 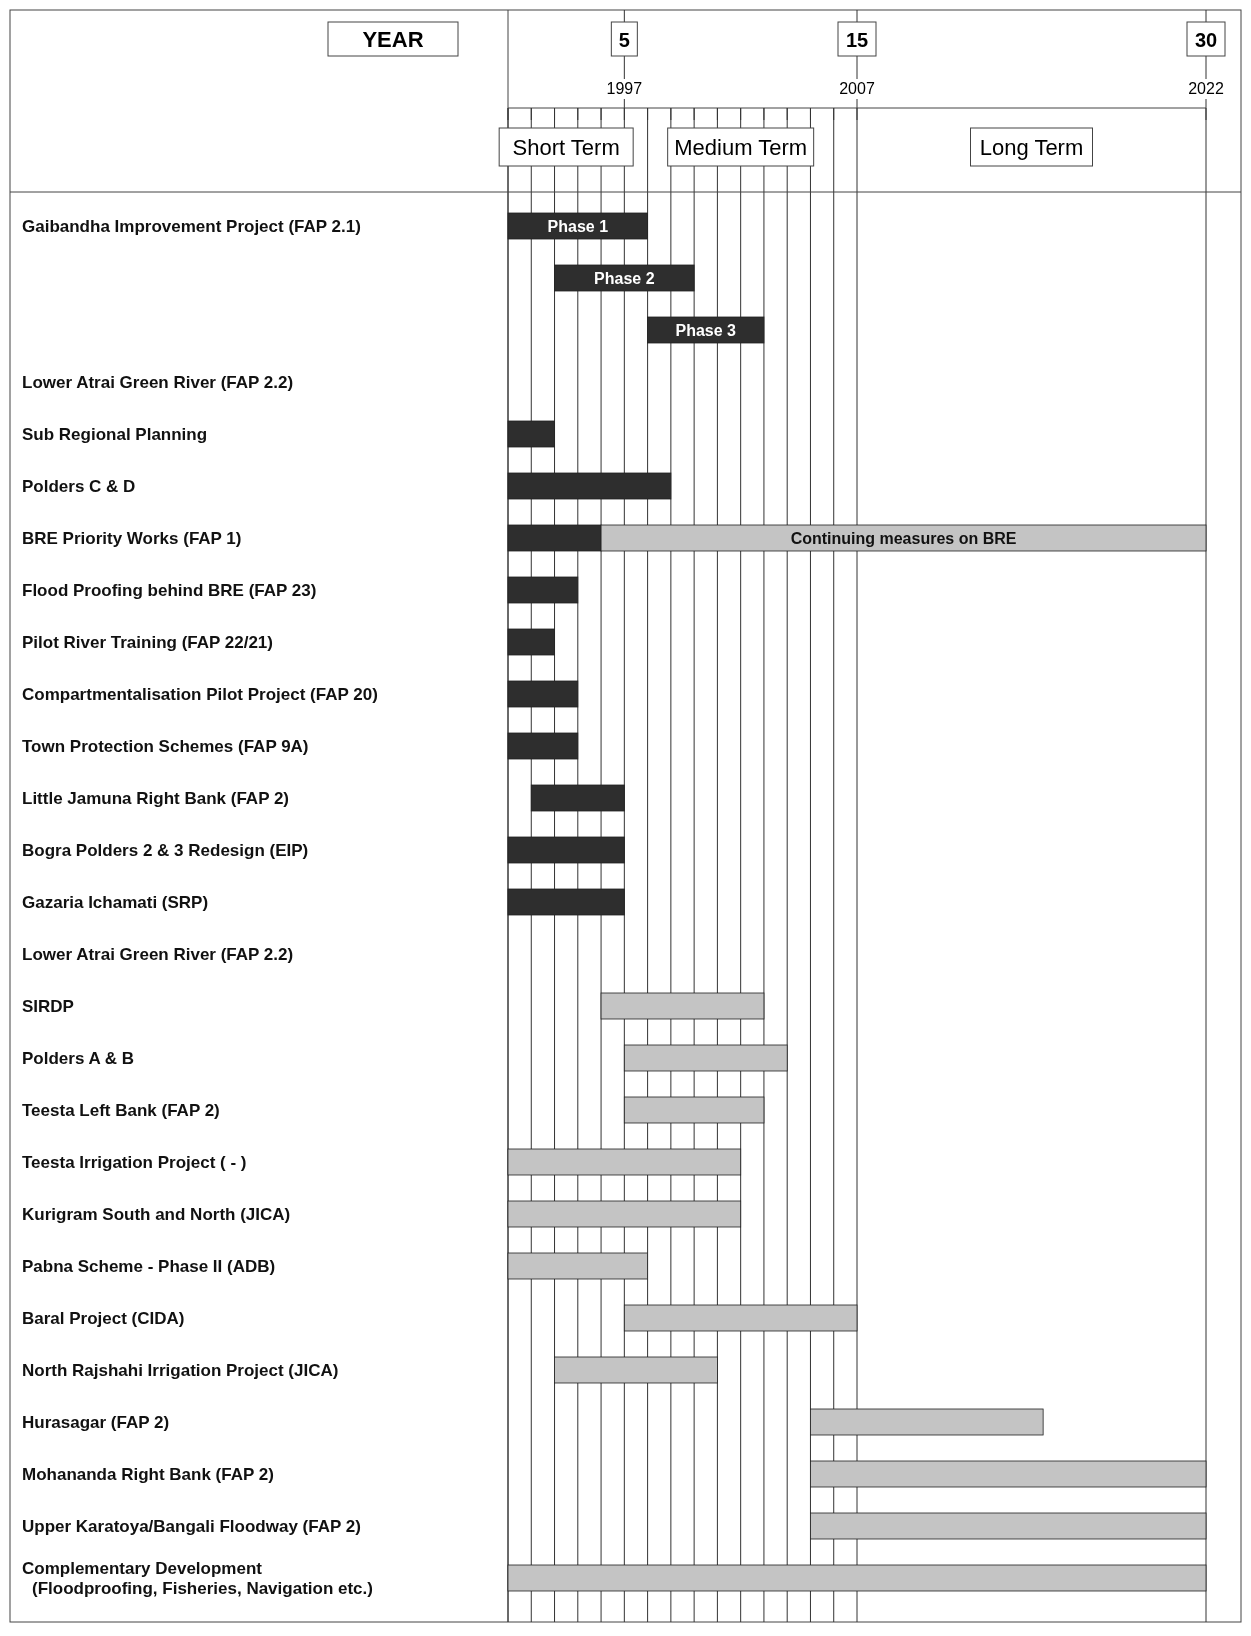 I want to click on y-tick-label: Upper Karatoya/Bangali Floodway (FAP 2), so click(x=191, y=1526).